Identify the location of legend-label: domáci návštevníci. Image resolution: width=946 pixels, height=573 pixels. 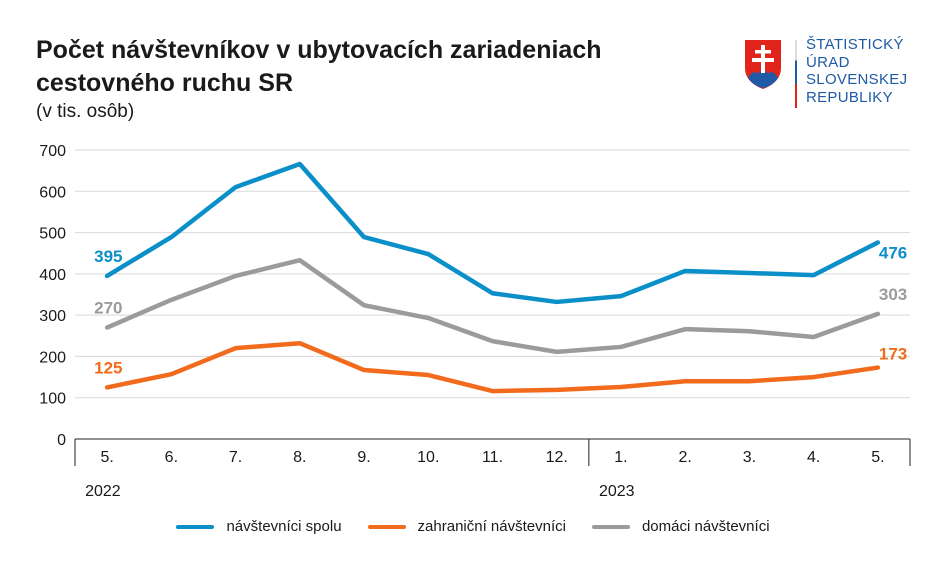
(705, 526).